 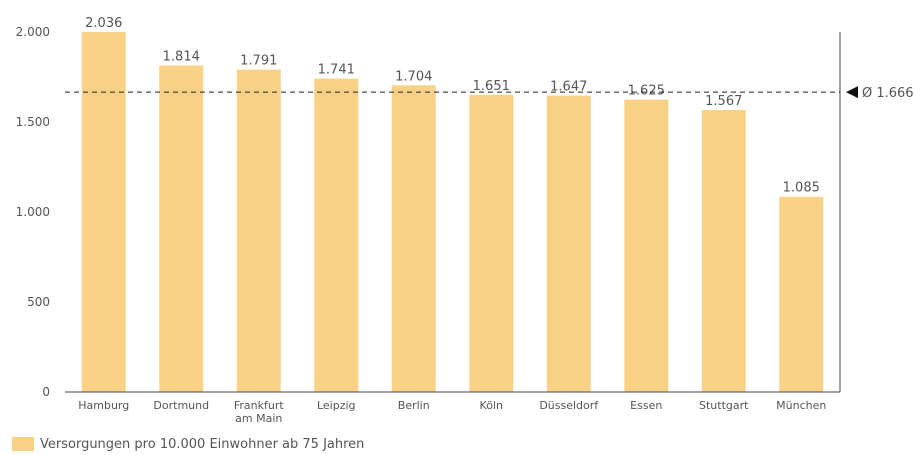 I want to click on x-tick-label: München, so click(x=801, y=405).